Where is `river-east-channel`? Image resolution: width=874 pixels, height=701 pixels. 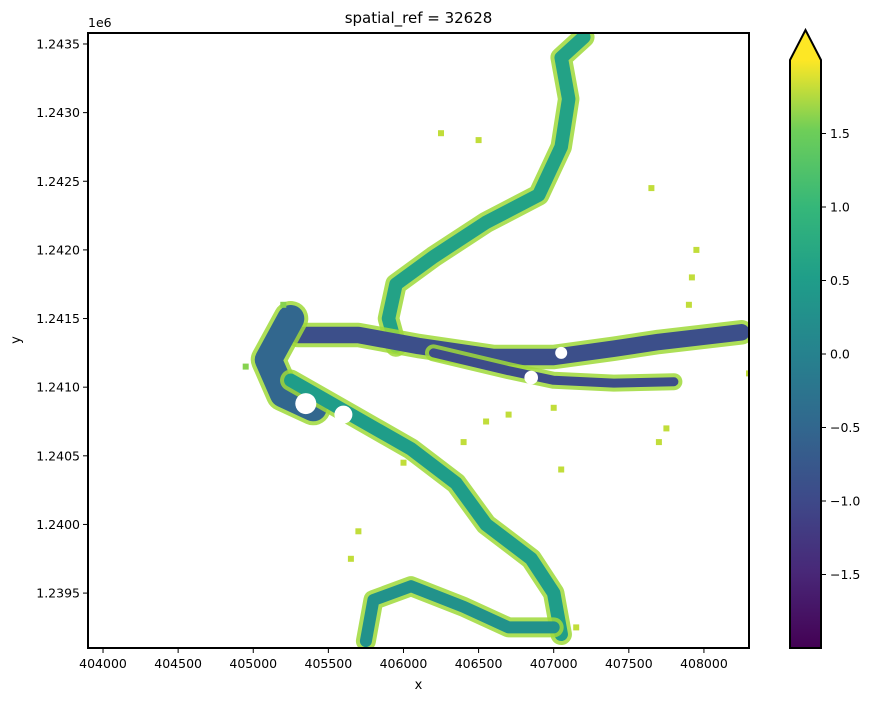 river-east-channel is located at coordinates (519, 345).